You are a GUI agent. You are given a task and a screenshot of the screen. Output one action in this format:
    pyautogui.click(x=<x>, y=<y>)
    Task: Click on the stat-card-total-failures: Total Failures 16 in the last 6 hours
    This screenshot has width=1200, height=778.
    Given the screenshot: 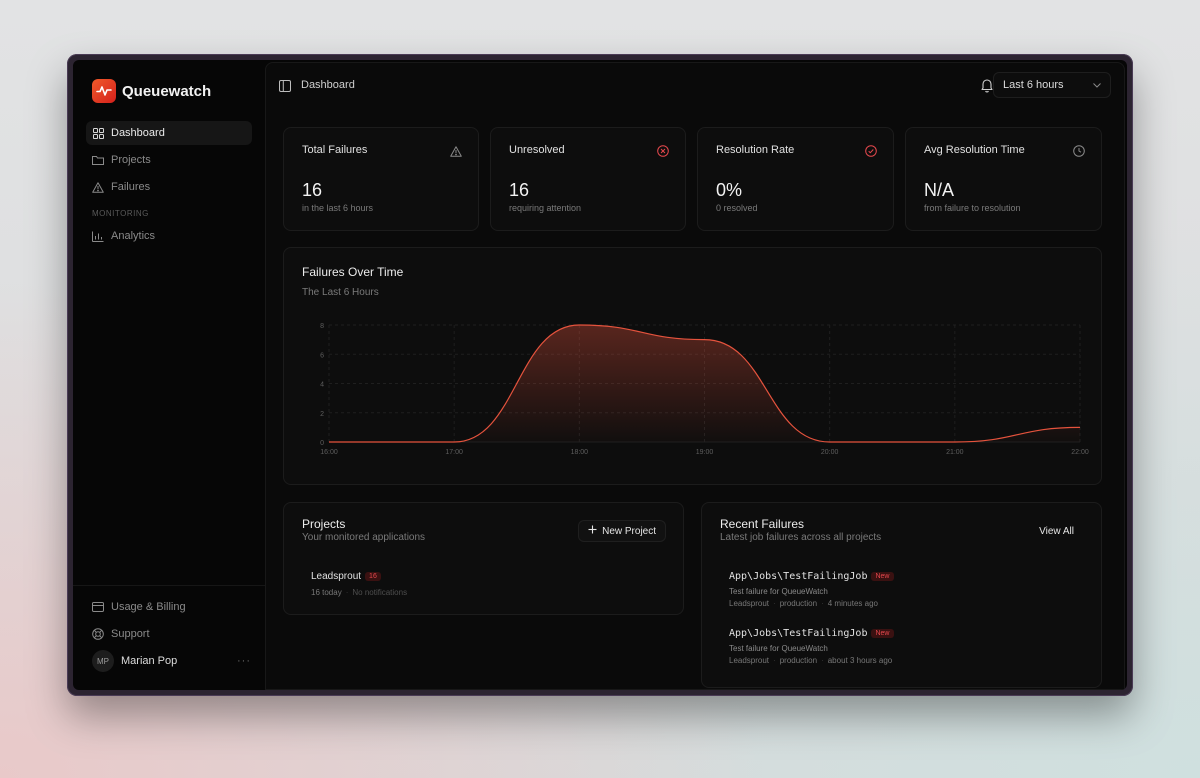 What is the action you would take?
    pyautogui.click(x=381, y=179)
    